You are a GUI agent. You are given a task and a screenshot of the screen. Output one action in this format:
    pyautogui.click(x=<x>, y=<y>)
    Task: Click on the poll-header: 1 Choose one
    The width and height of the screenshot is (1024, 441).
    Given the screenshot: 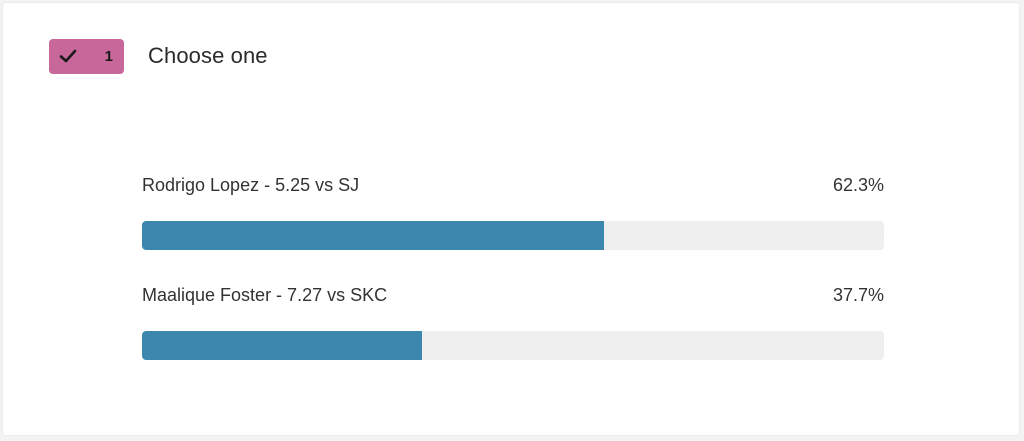 What is the action you would take?
    pyautogui.click(x=158, y=56)
    